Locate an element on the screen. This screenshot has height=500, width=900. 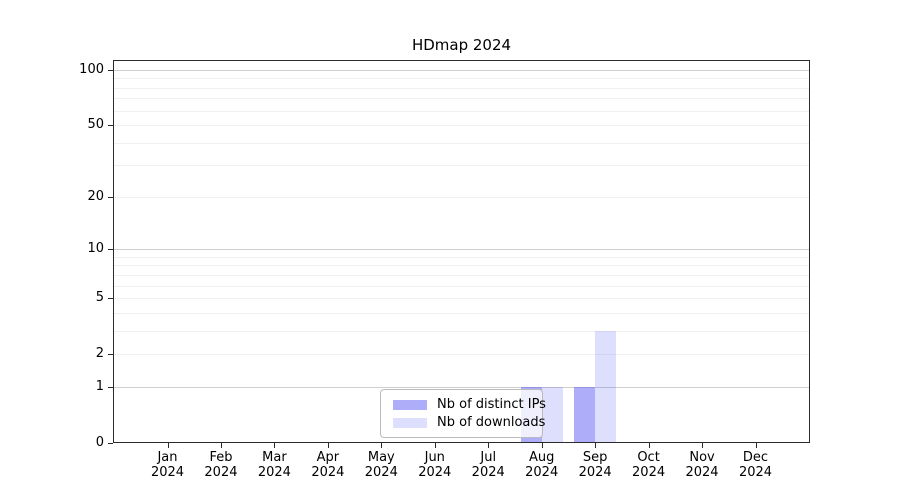
legend-label-distinct-ips: Nb of distinct IPs is located at coordinates (491, 404).